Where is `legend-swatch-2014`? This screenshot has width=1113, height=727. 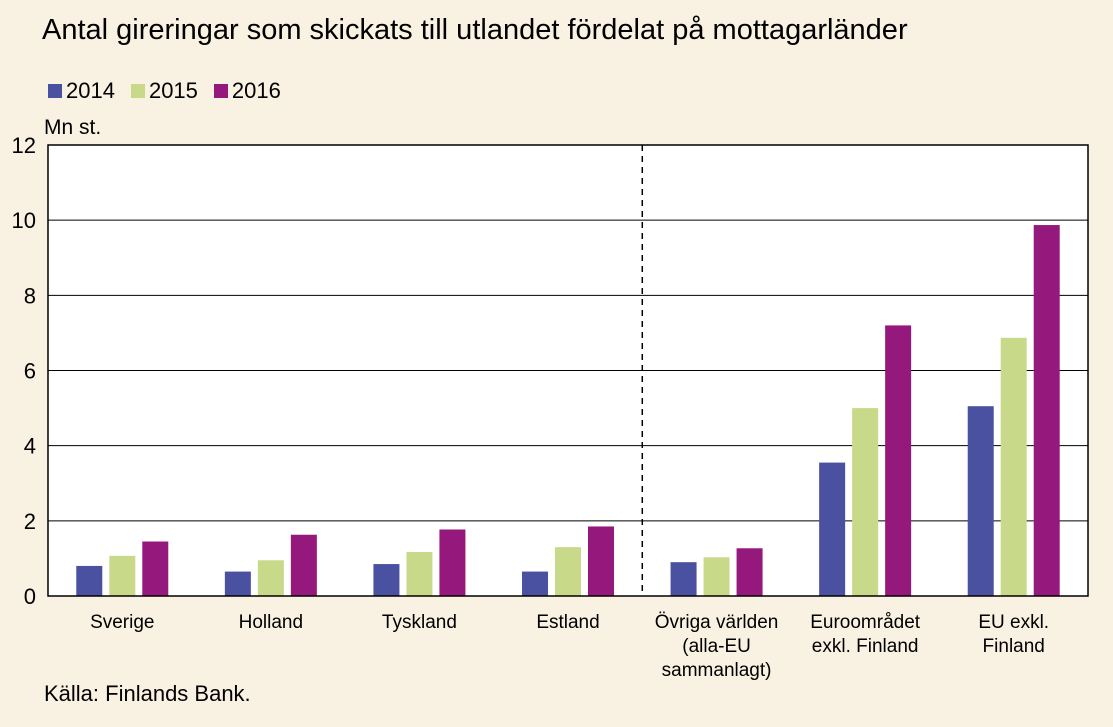
legend-swatch-2014 is located at coordinates (55, 91).